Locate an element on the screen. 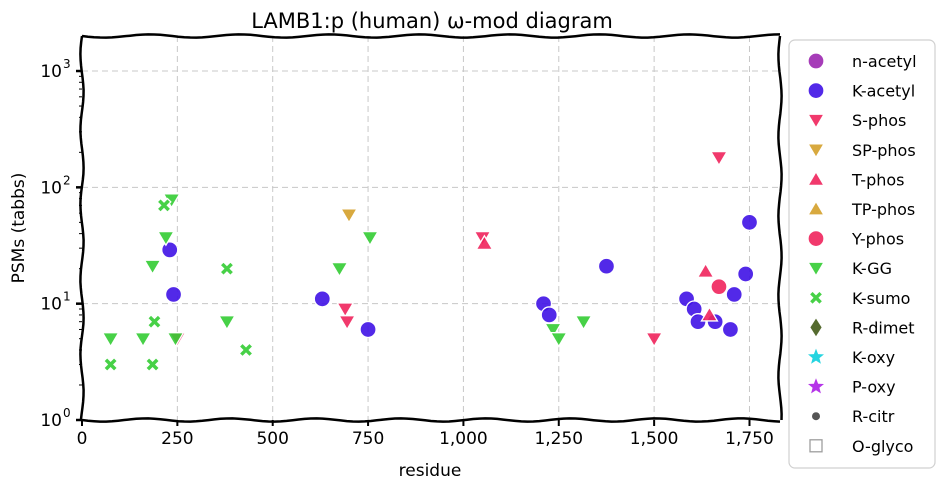 The image size is (944, 496). legend-label-o-glyco: O-glyco is located at coordinates (882, 446).